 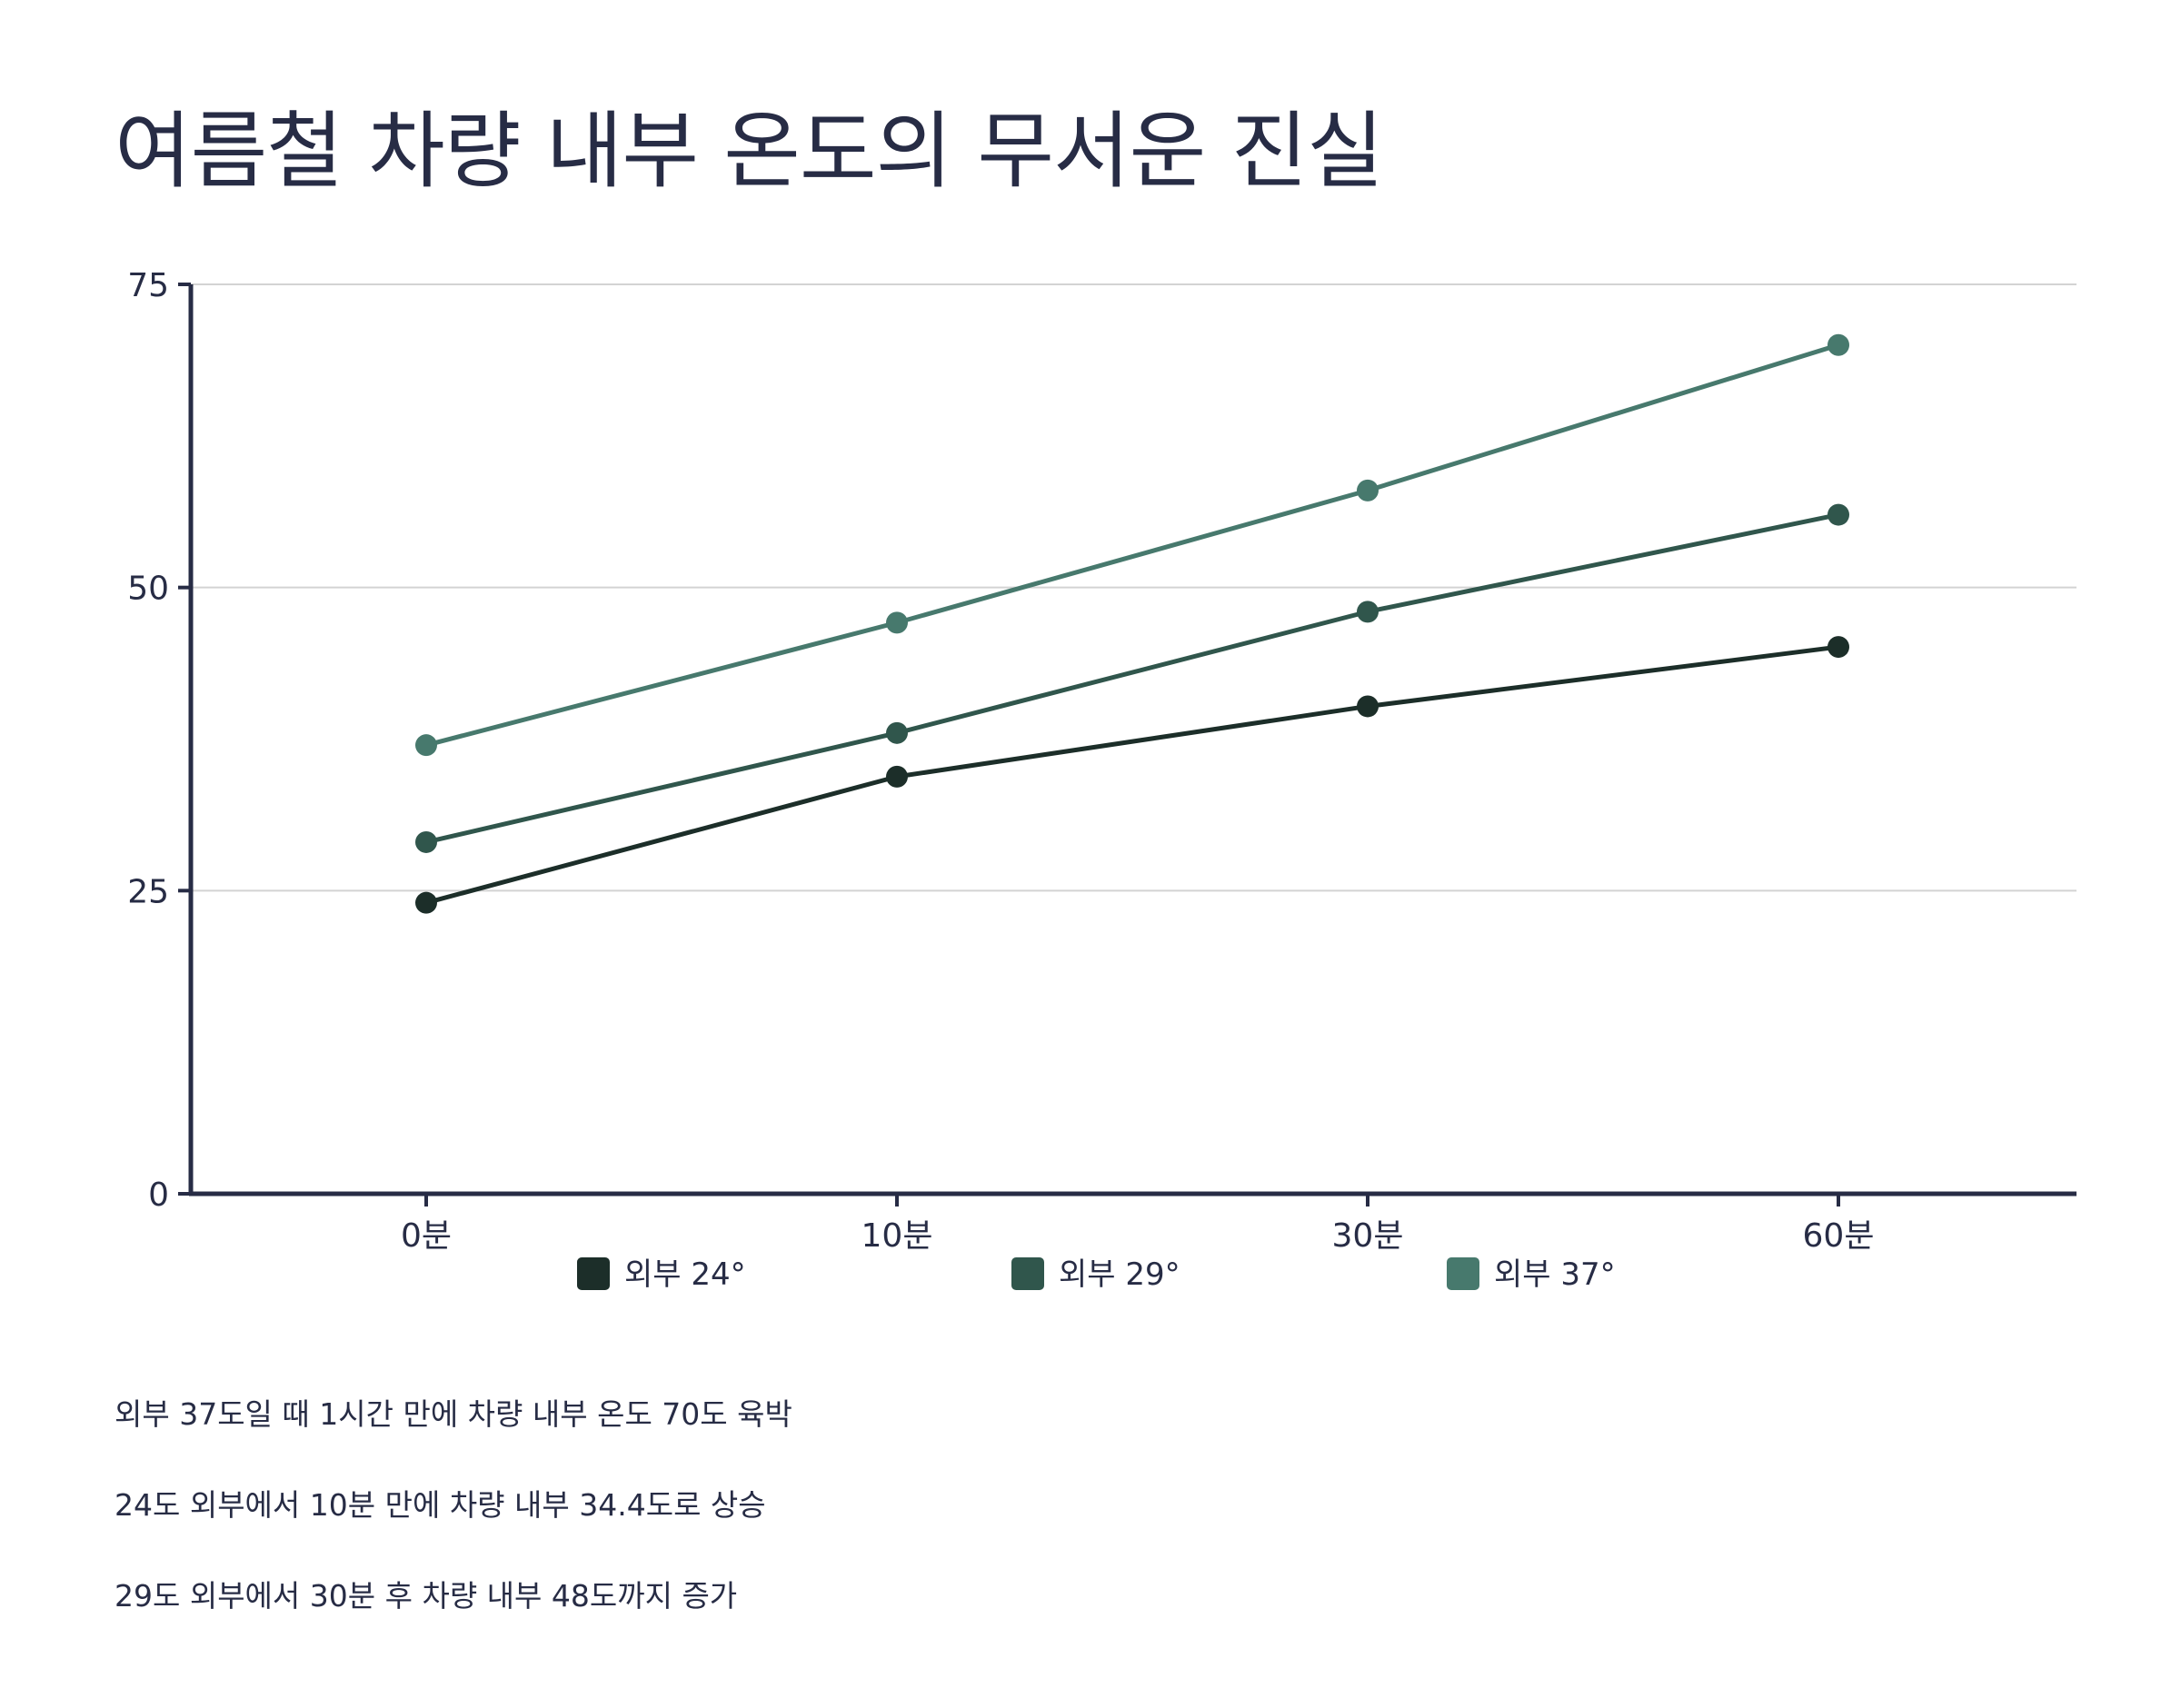 I want to click on x-tick-label: 30분, so click(x=1368, y=1236).